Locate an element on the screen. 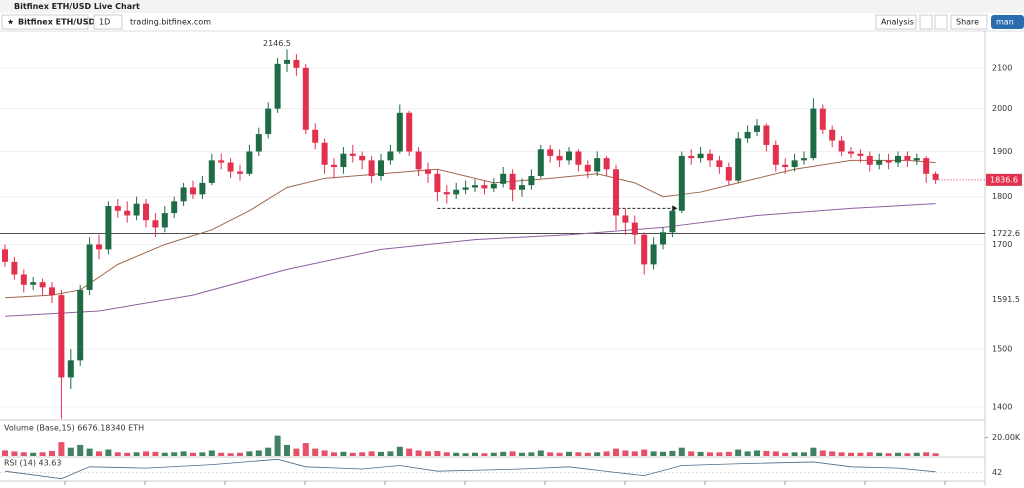  share: Share is located at coordinates (967, 22).